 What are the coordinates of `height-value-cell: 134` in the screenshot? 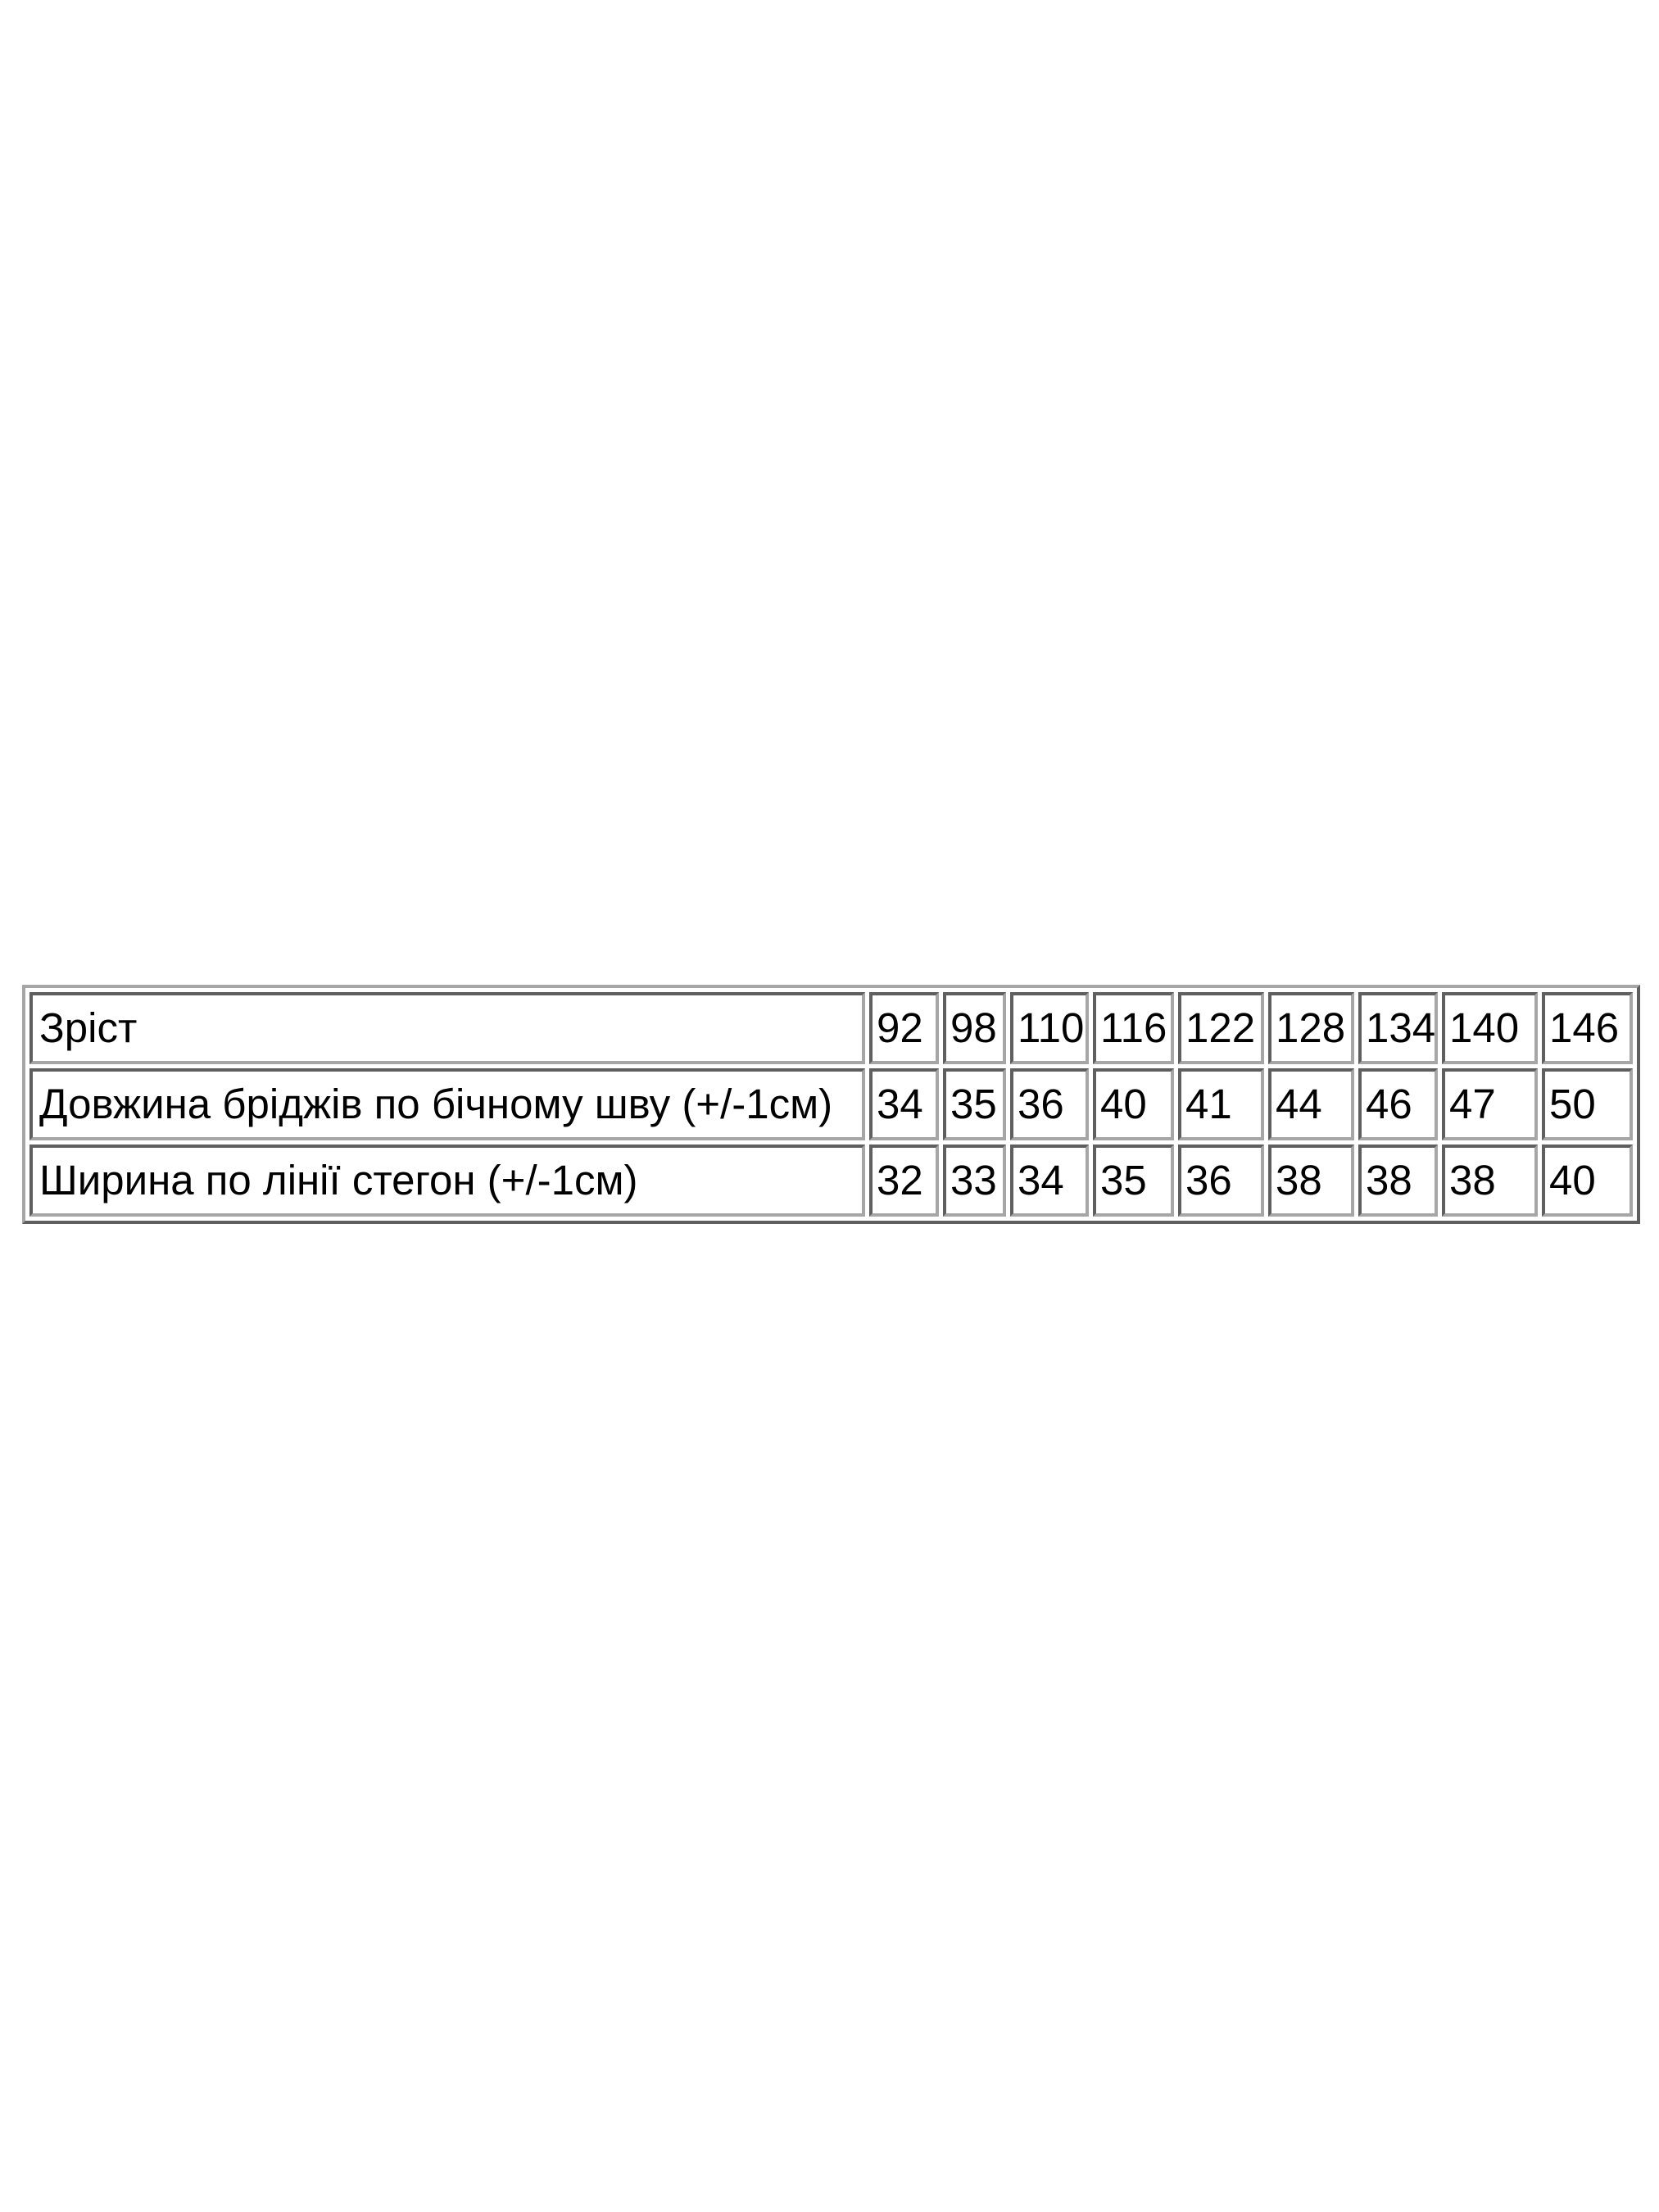 It's located at (1398, 1028).